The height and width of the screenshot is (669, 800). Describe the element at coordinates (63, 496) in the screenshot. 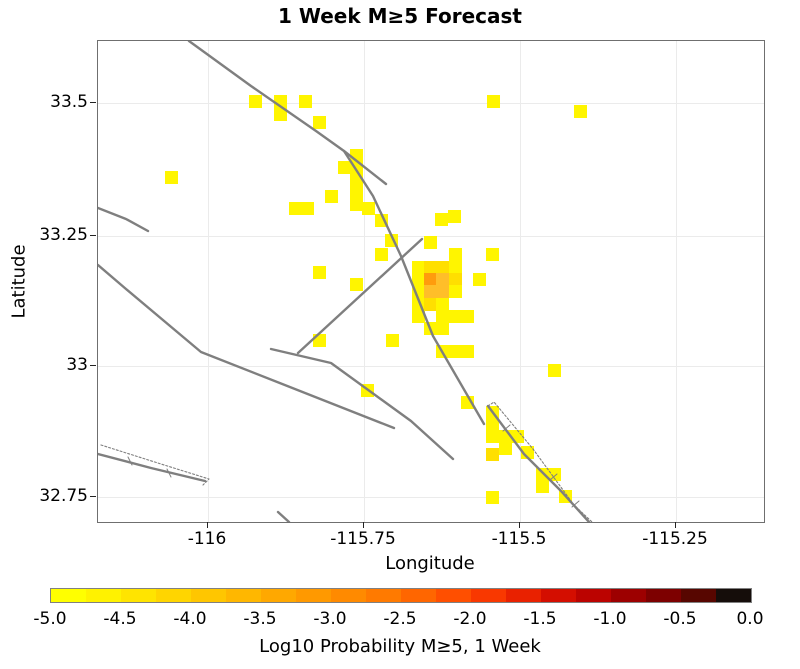

I see `y-tick-label: 32.75` at that location.